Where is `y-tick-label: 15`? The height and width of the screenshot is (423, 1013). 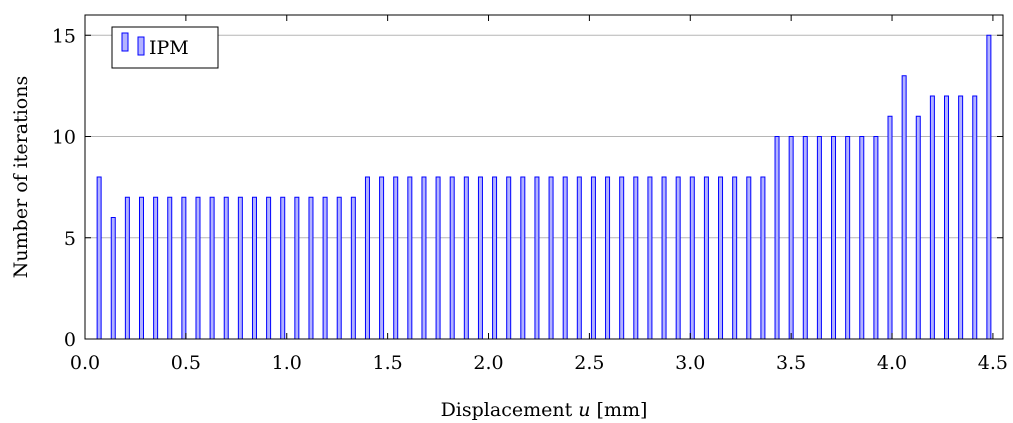
y-tick-label: 15 is located at coordinates (64, 36).